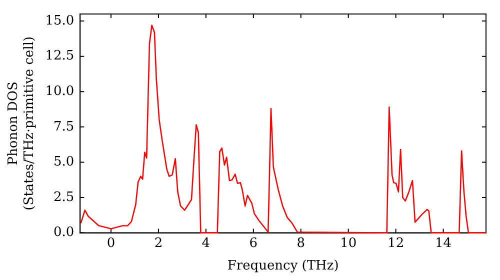 This screenshot has height=280, width=500. What do you see at coordinates (283, 266) in the screenshot?
I see `x-axis-title: Frequency (THz)` at bounding box center [283, 266].